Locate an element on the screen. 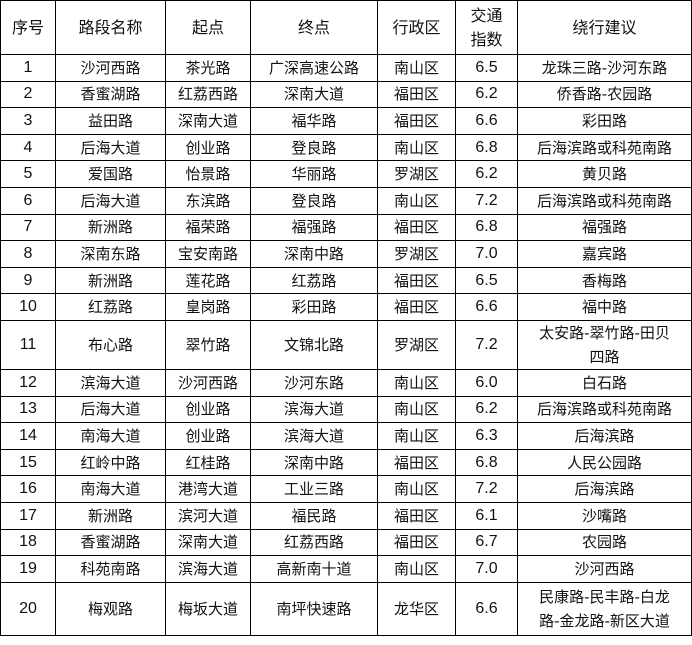  cell-end: 福华路 is located at coordinates (314, 121).